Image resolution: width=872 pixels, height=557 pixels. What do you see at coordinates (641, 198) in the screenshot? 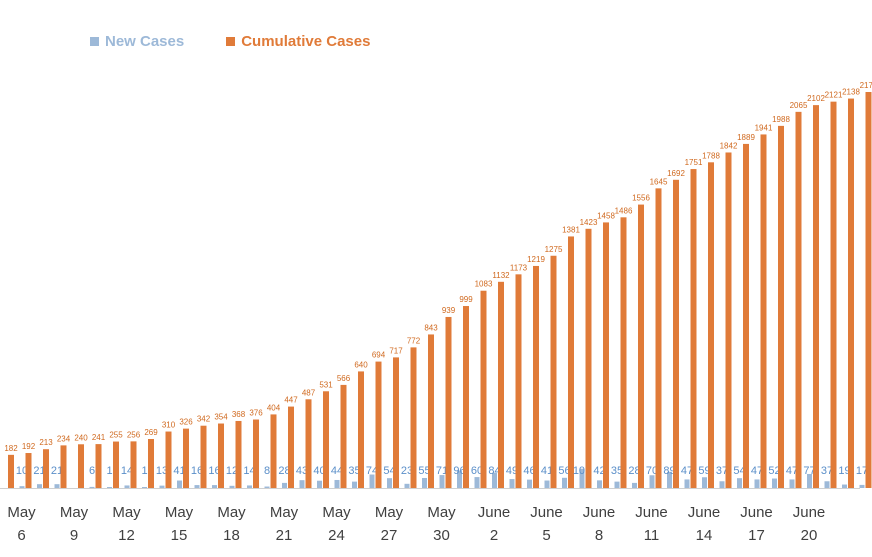
I see `cumulative-cases-data-label: 1556` at bounding box center [641, 198].